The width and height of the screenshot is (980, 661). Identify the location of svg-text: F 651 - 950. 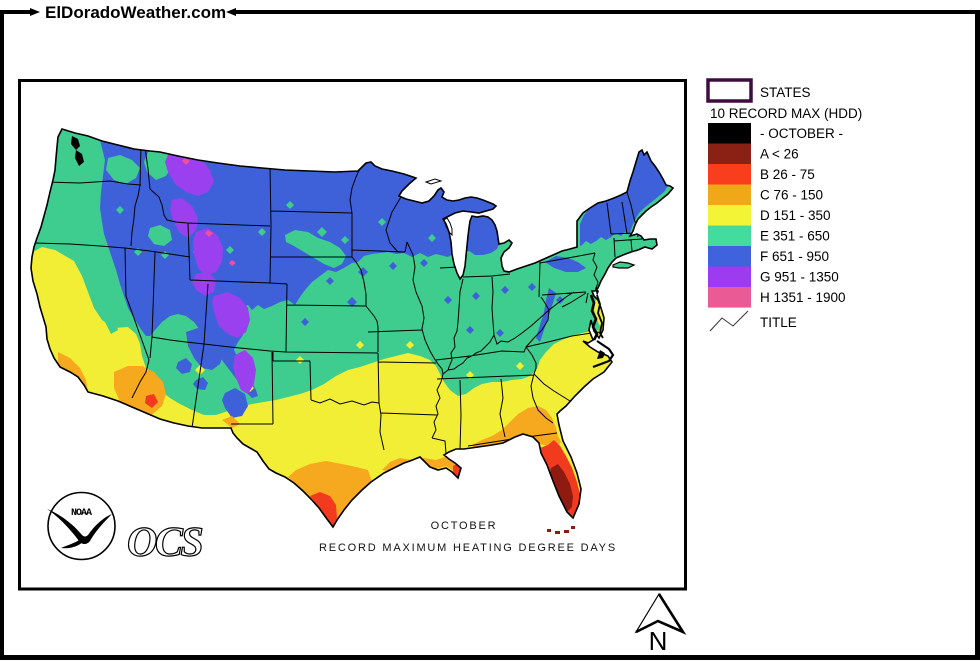
(794, 256).